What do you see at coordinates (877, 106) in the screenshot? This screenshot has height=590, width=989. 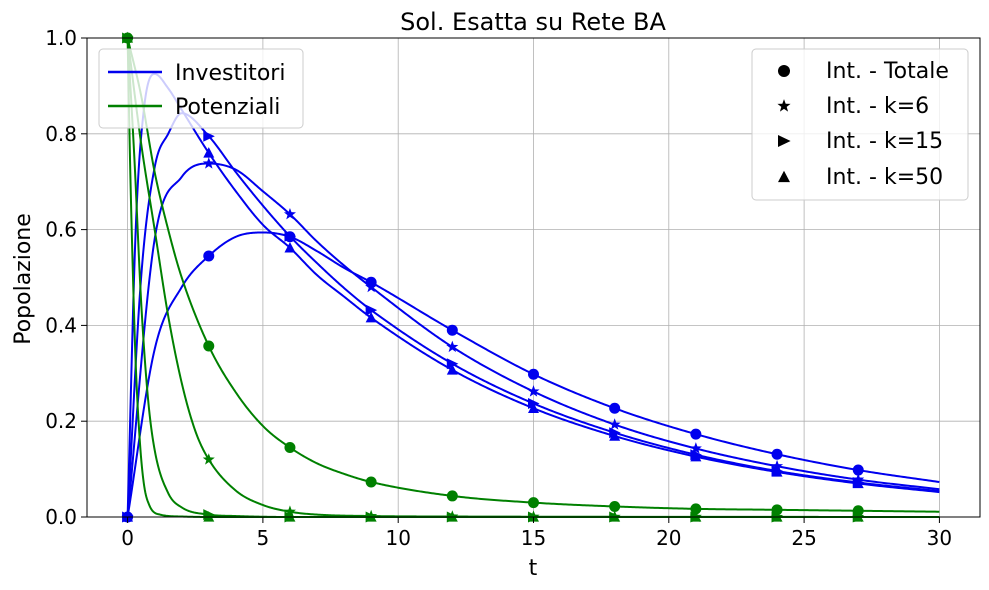 I see `legend-k6-label: Int. - k=6` at bounding box center [877, 106].